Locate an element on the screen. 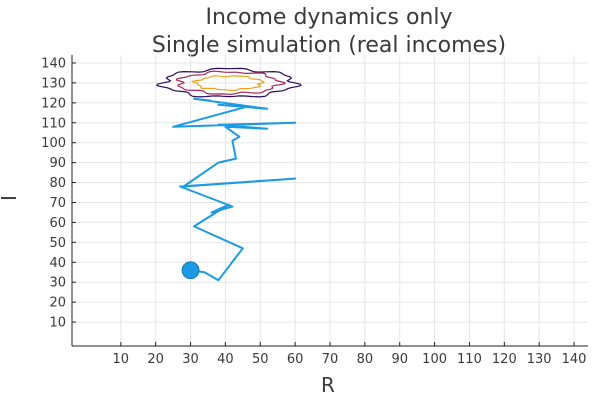 The width and height of the screenshot is (600, 400). x-tick-label: 100 is located at coordinates (434, 359).